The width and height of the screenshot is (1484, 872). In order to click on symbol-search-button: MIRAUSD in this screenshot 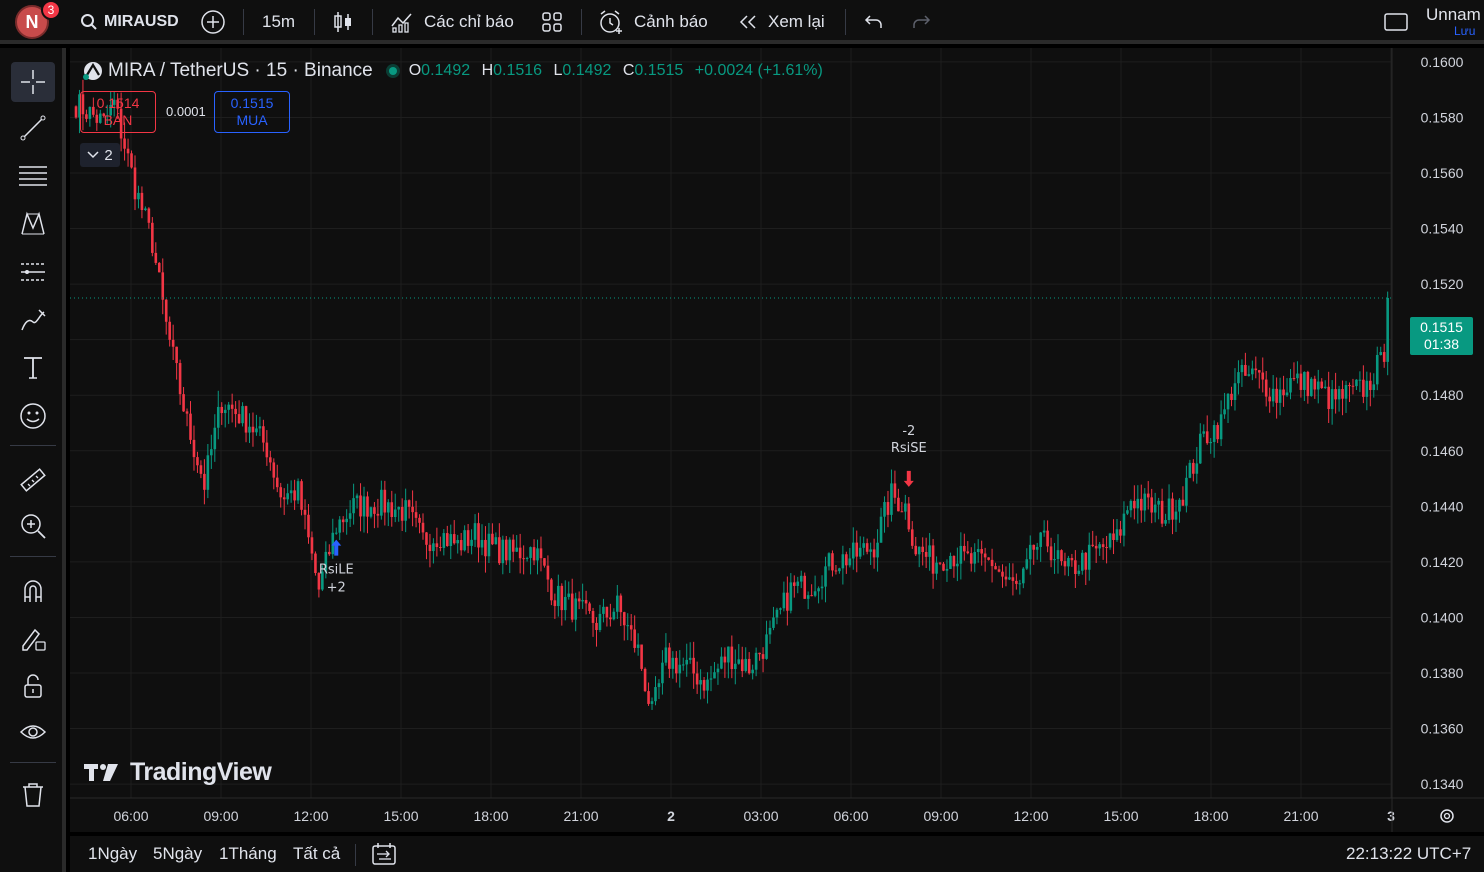, I will do `click(129, 22)`.